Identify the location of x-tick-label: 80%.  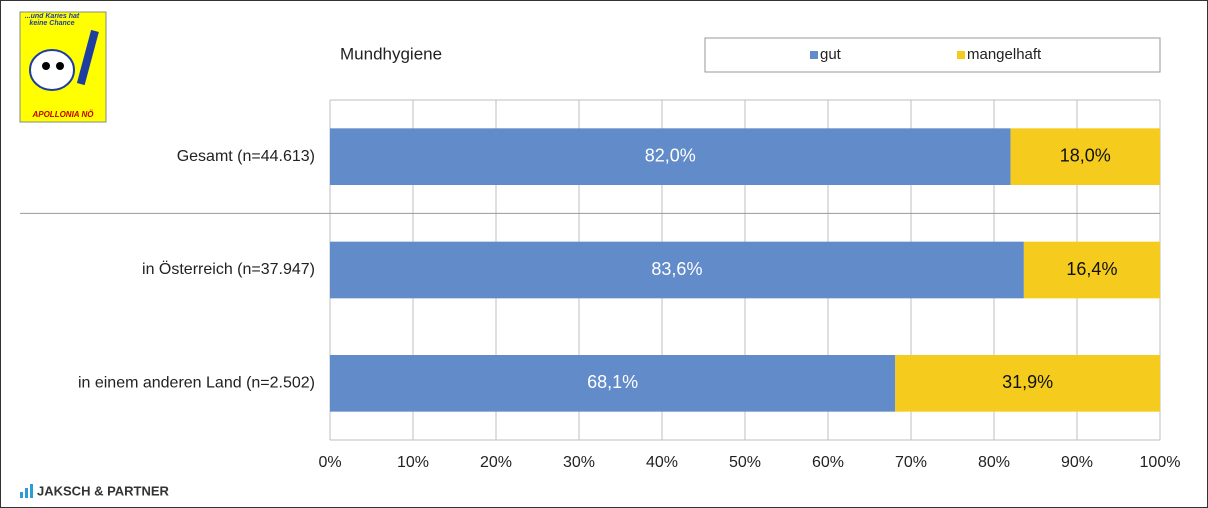
(994, 462).